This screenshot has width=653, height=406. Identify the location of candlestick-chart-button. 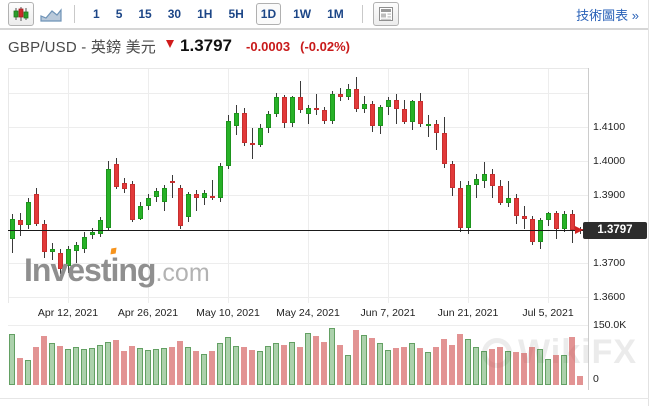
(21, 14).